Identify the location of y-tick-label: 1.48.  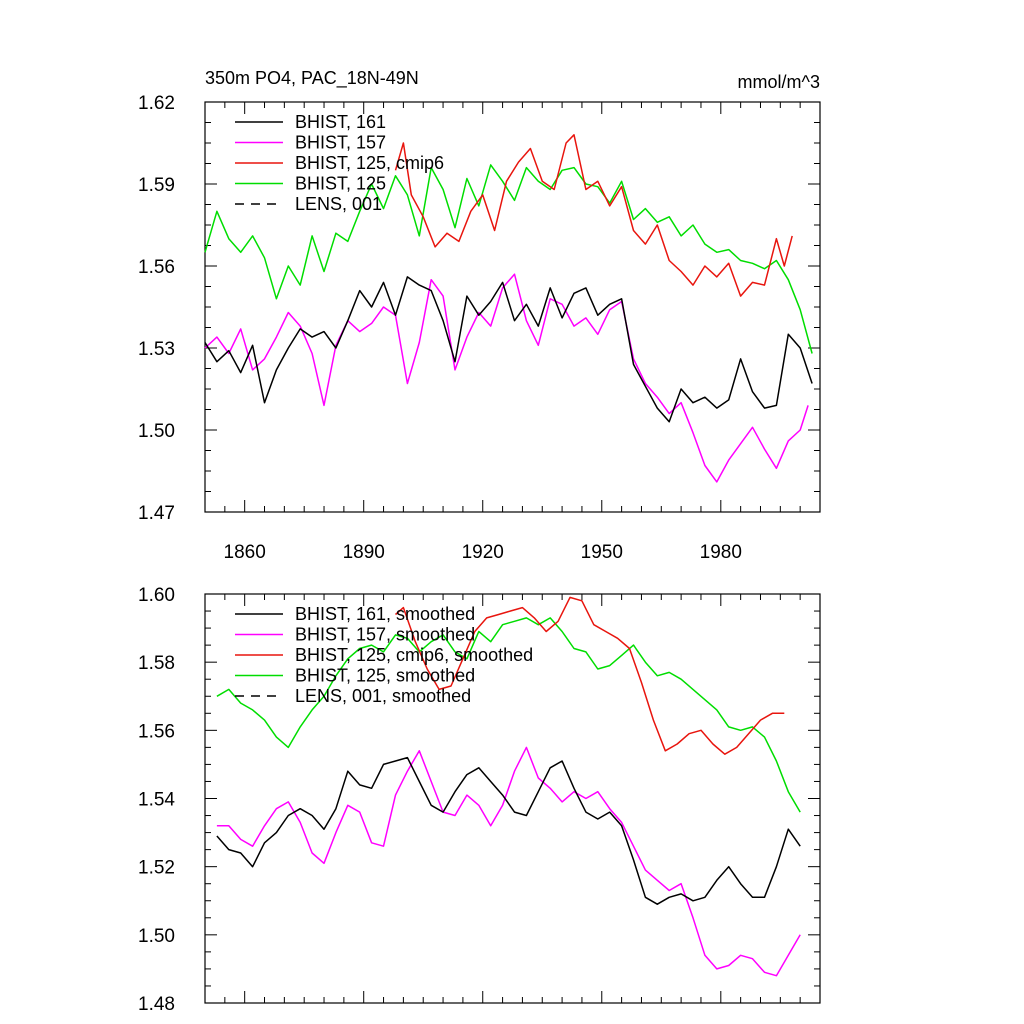
(156, 1004).